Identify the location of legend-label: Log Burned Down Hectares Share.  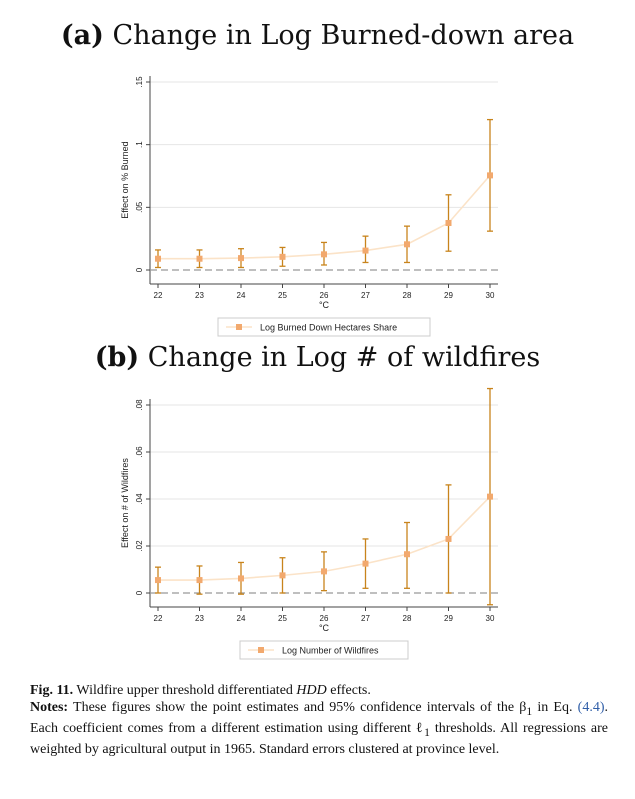
(328, 328).